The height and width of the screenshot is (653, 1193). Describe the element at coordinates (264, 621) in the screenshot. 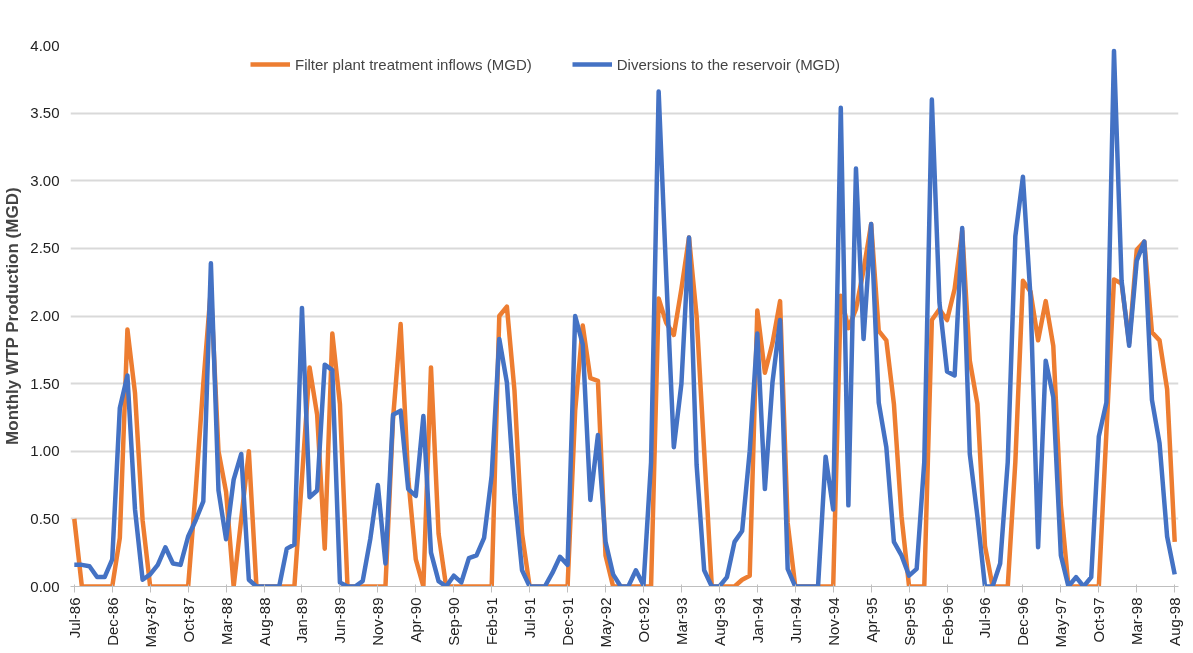

I see `x-tick-label: Aug-88` at that location.